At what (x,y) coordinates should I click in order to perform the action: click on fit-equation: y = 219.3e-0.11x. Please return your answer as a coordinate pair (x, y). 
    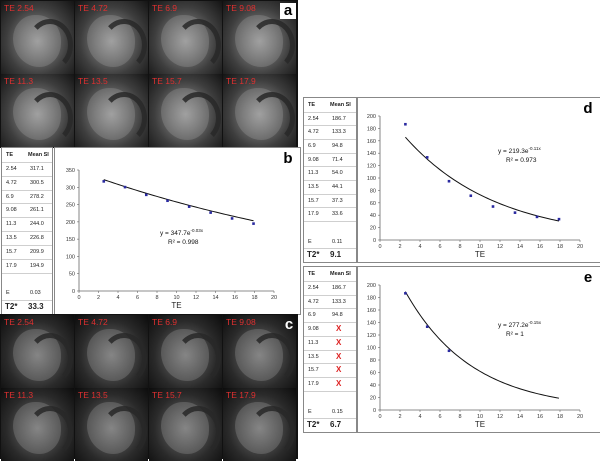
    Looking at the image, I should click on (519, 150).